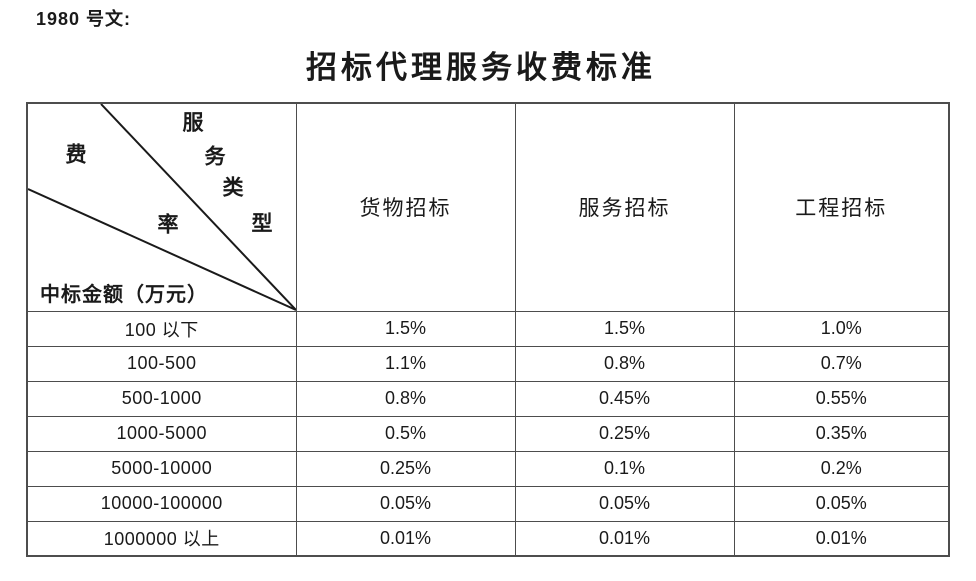  I want to click on column-header-engineering: 工程招标, so click(841, 207).